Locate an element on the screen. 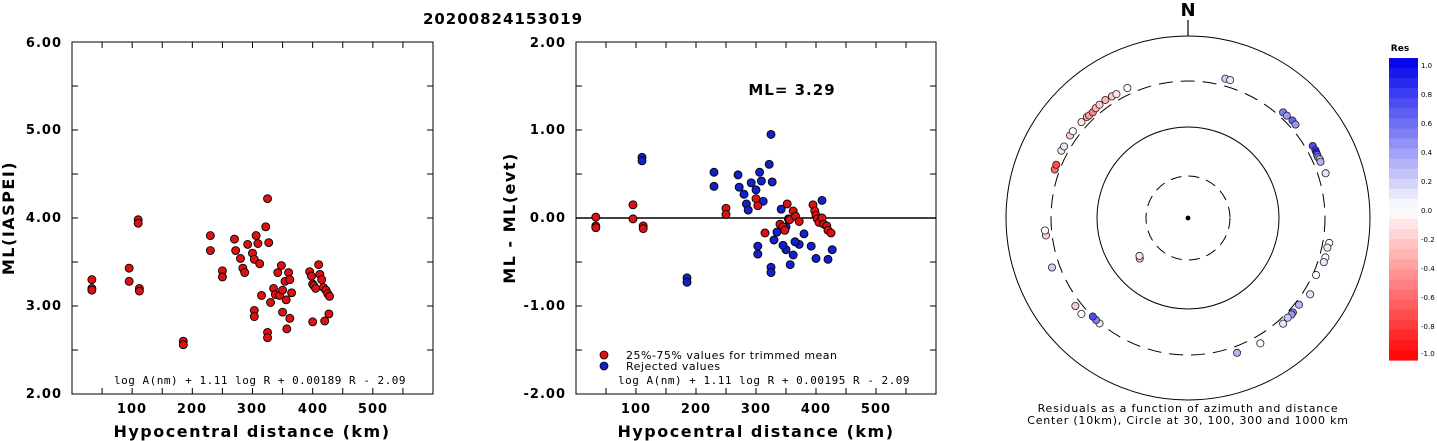  polar-points is located at coordinates (1187, 215).